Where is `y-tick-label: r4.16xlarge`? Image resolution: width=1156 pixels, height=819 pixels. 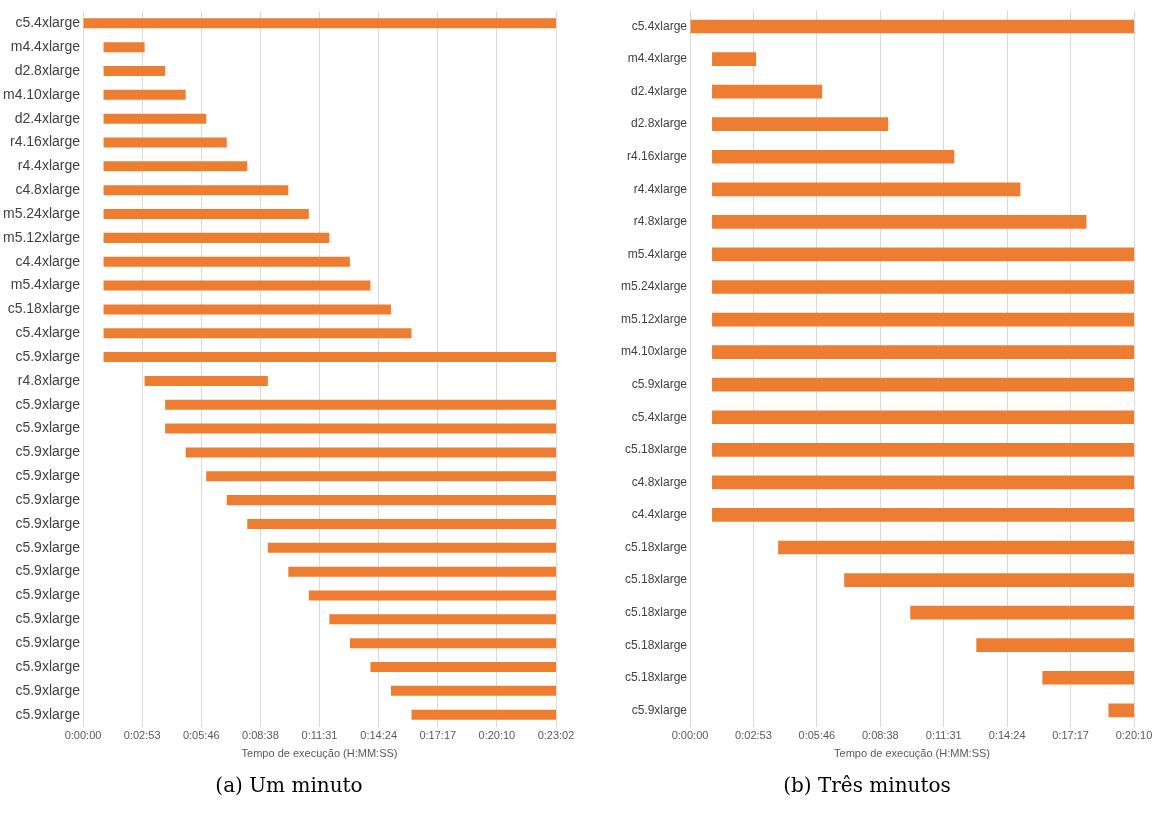 y-tick-label: r4.16xlarge is located at coordinates (45, 141).